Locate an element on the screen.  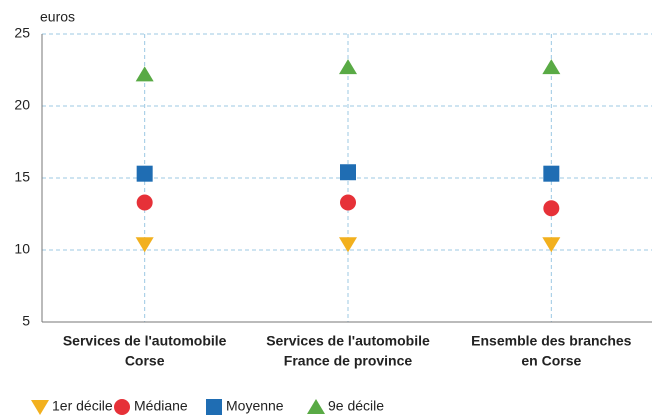
y-tick-label: 25 is located at coordinates (22, 33).